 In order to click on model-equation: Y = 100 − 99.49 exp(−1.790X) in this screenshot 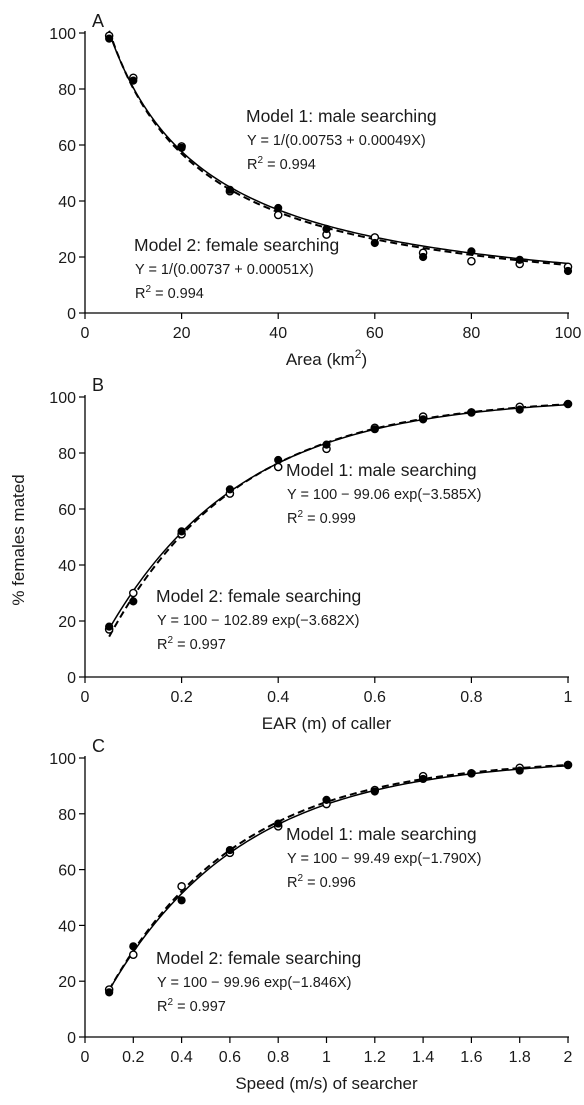, I will do `click(384, 859)`.